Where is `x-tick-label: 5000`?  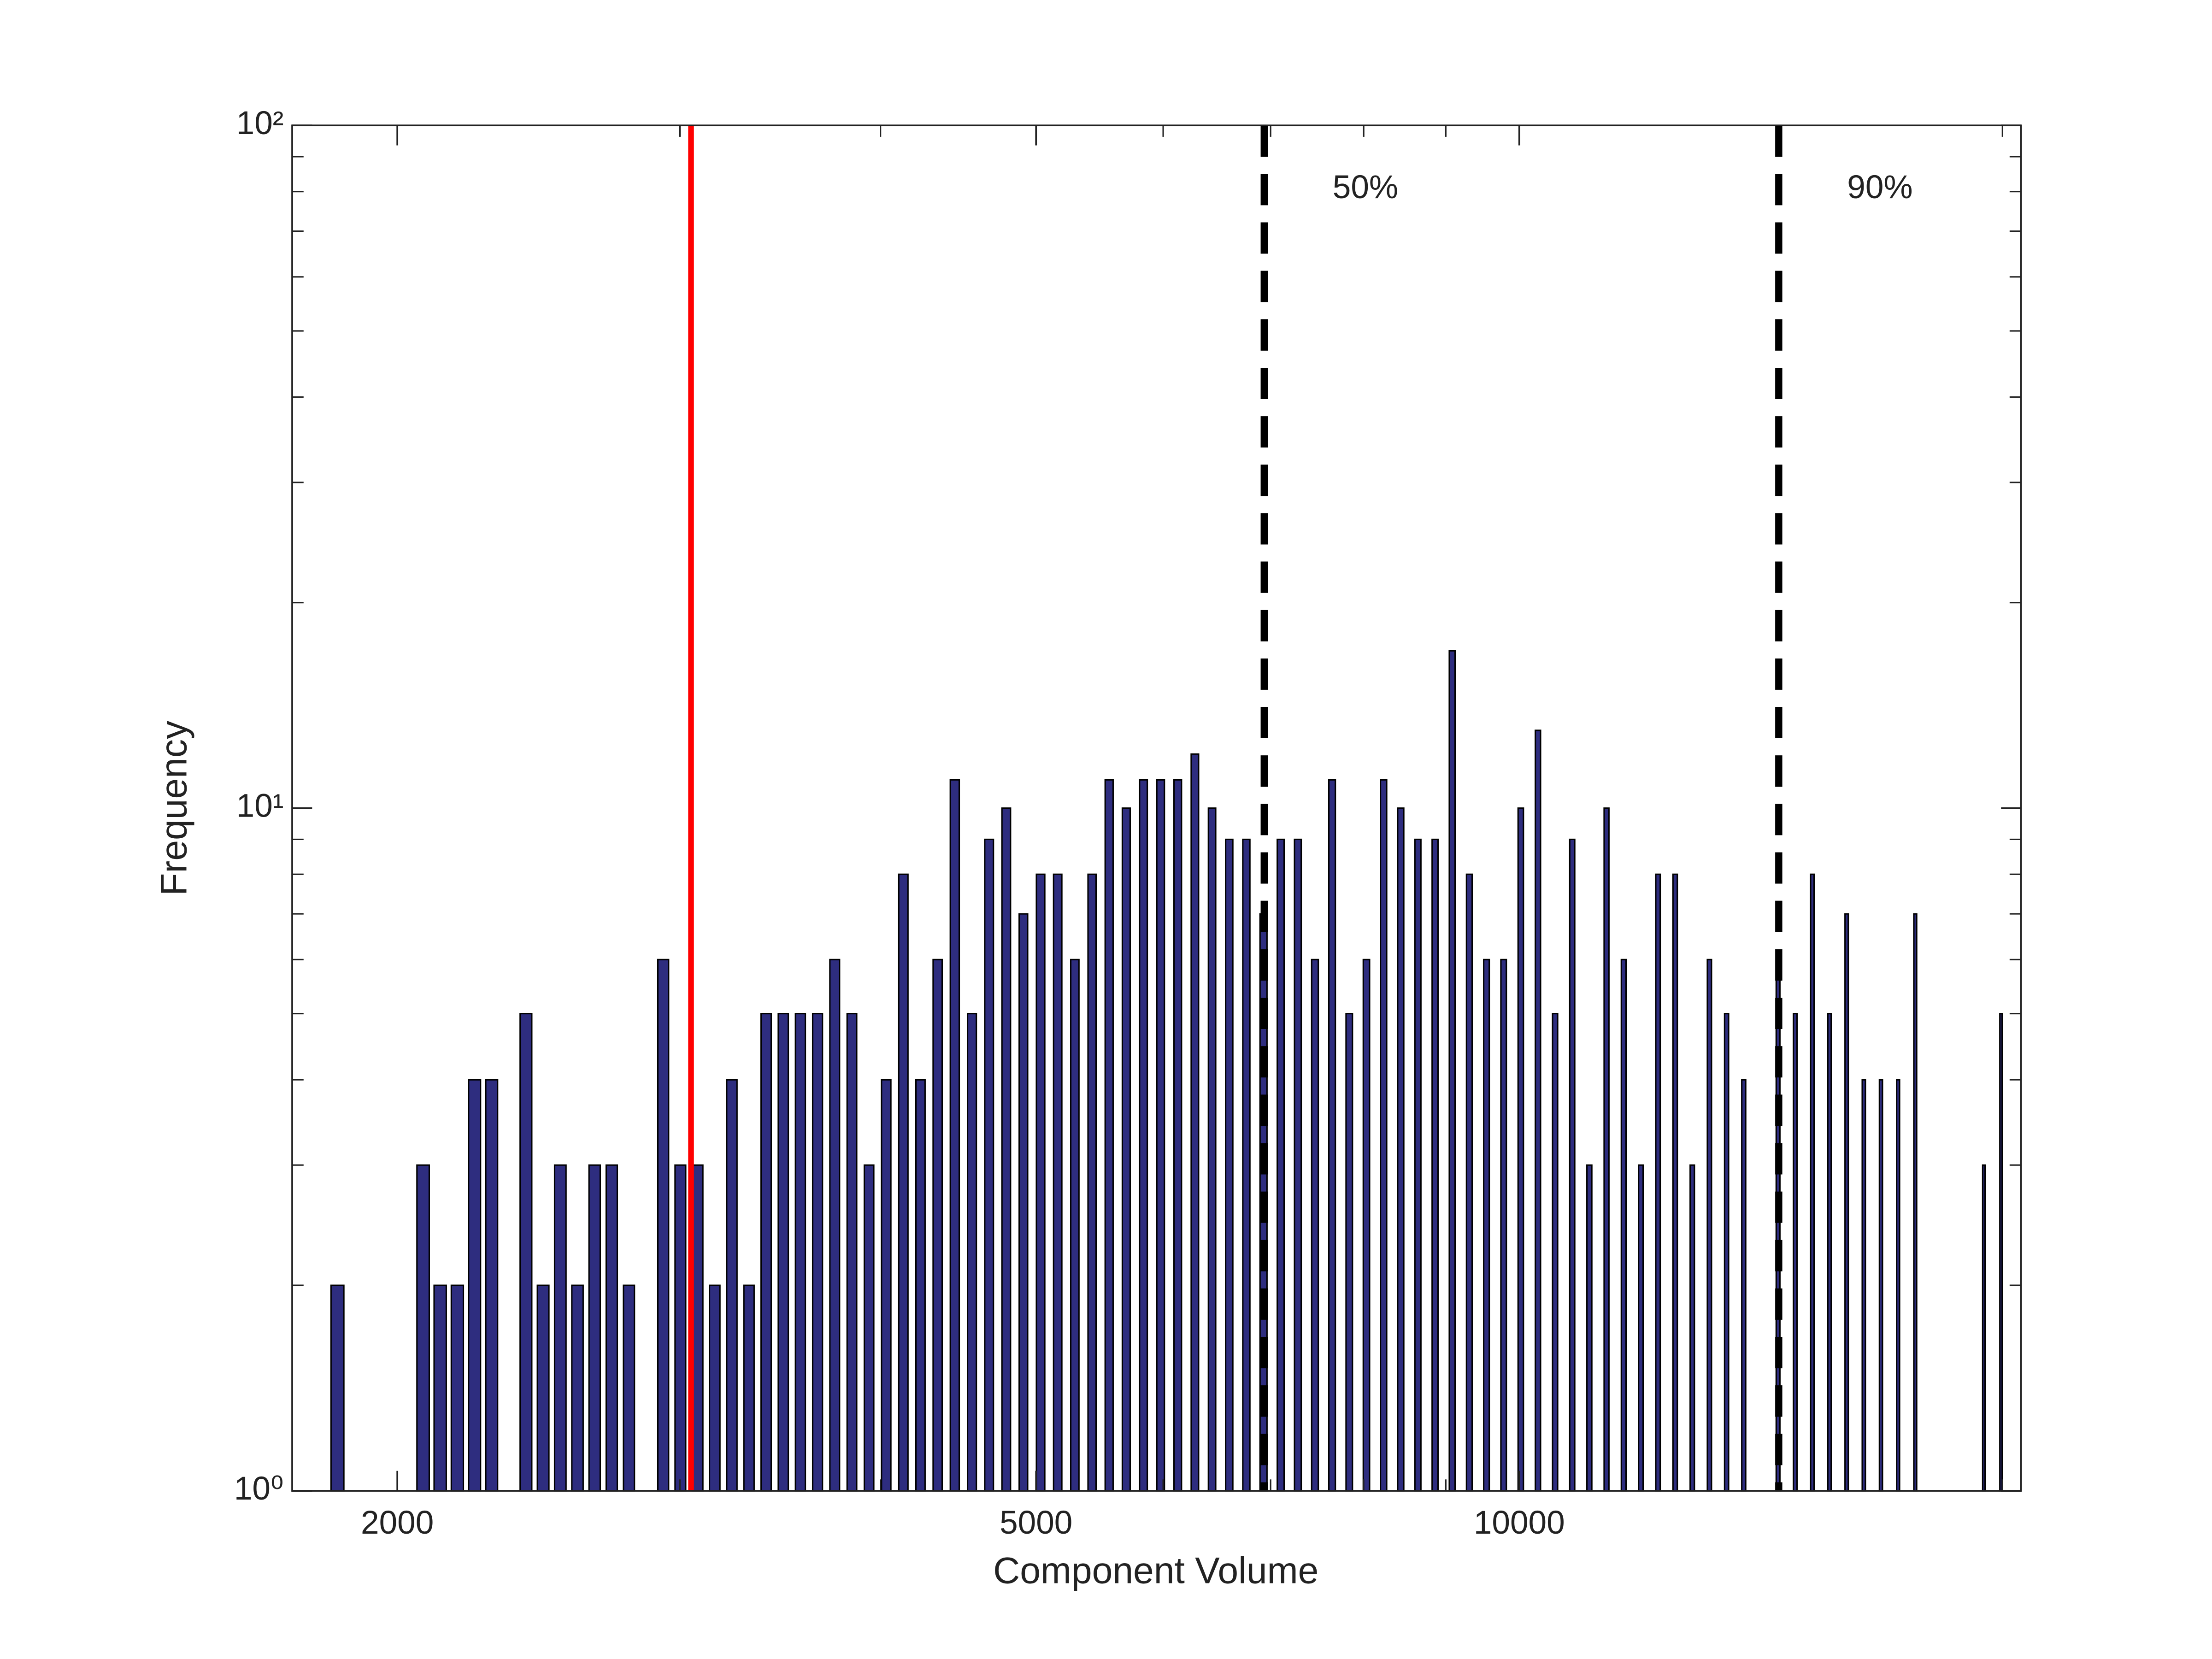 x-tick-label: 5000 is located at coordinates (1036, 1523).